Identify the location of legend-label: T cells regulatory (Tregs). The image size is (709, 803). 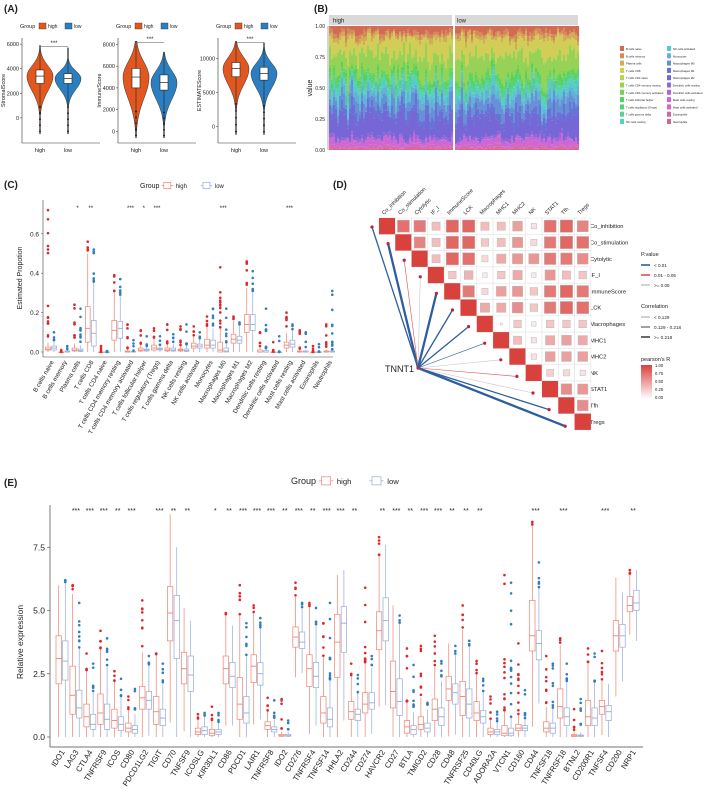
(641, 107).